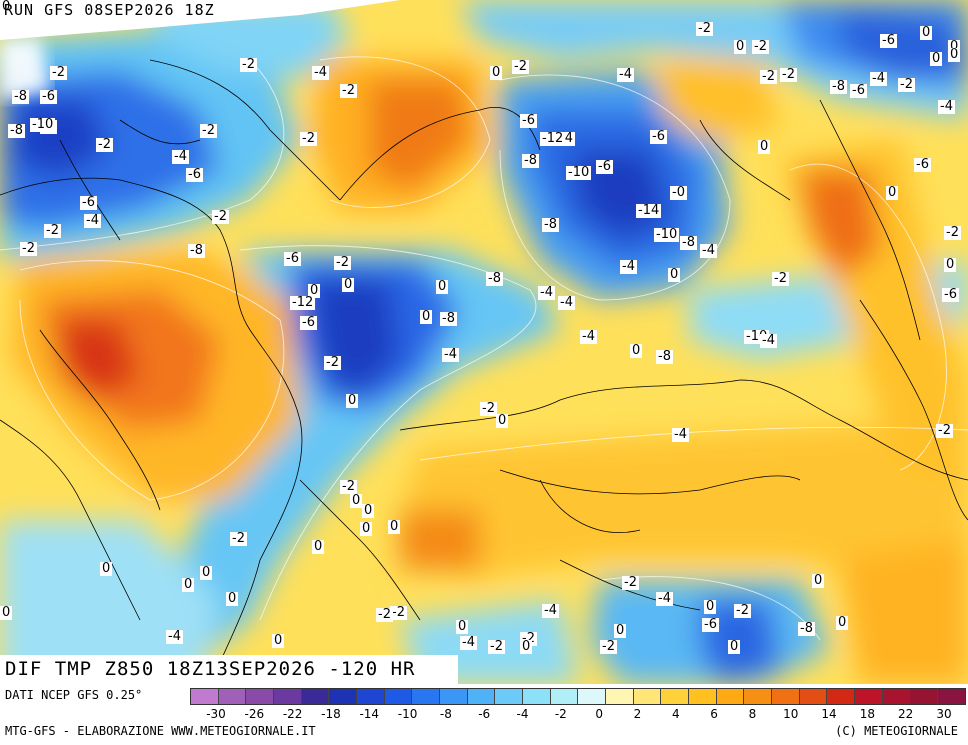 The width and height of the screenshot is (968, 745). I want to click on color-scale-tick: -10, so click(407, 714).